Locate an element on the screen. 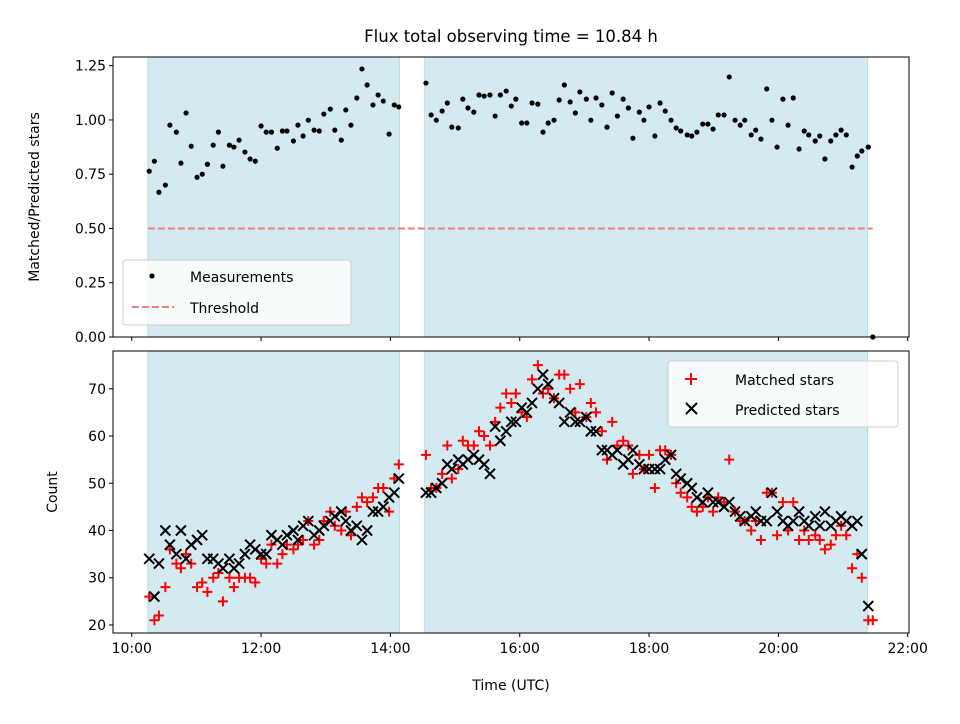  x-tick-label: 12:00 is located at coordinates (261, 649).